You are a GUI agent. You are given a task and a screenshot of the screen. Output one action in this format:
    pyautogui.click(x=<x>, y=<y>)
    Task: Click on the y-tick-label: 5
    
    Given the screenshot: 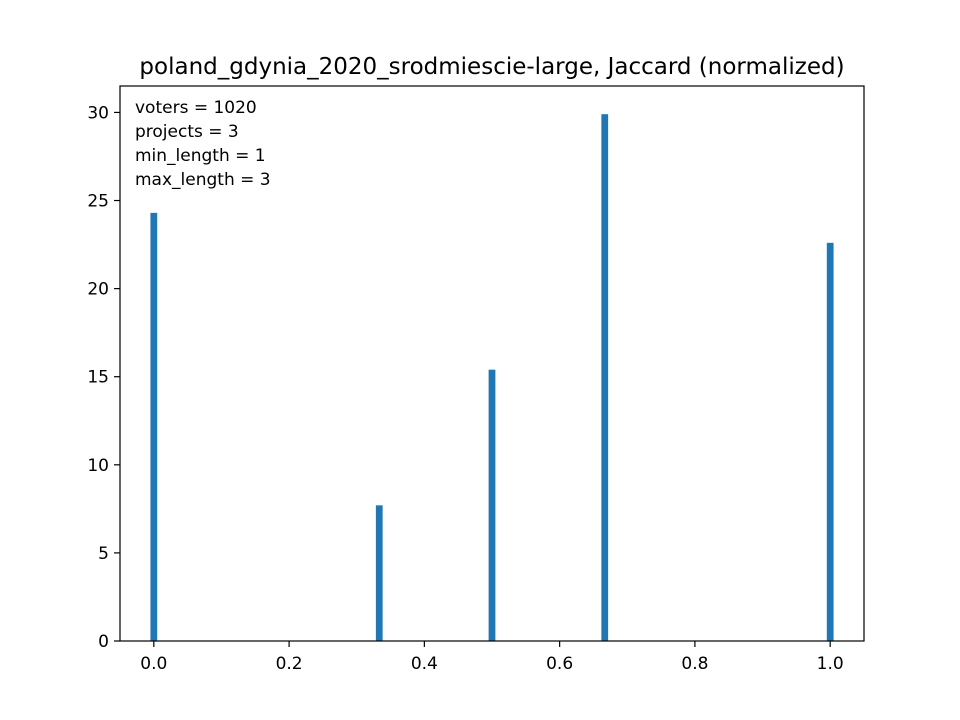 What is the action you would take?
    pyautogui.click(x=103, y=554)
    